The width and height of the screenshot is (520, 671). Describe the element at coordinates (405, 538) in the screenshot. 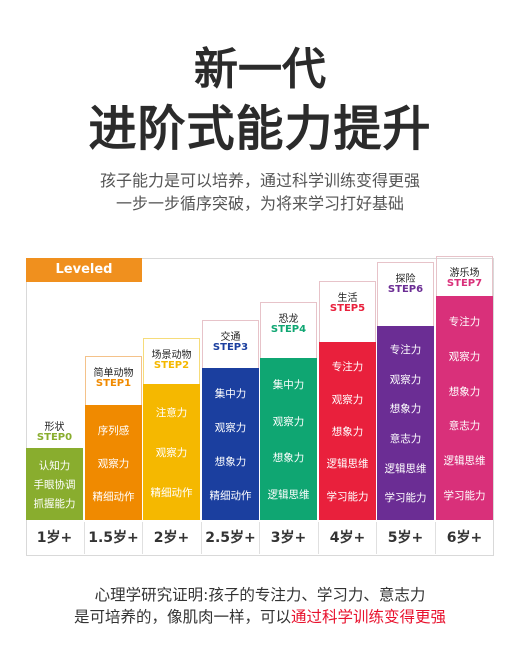

I see `age-label: 5岁+` at that location.